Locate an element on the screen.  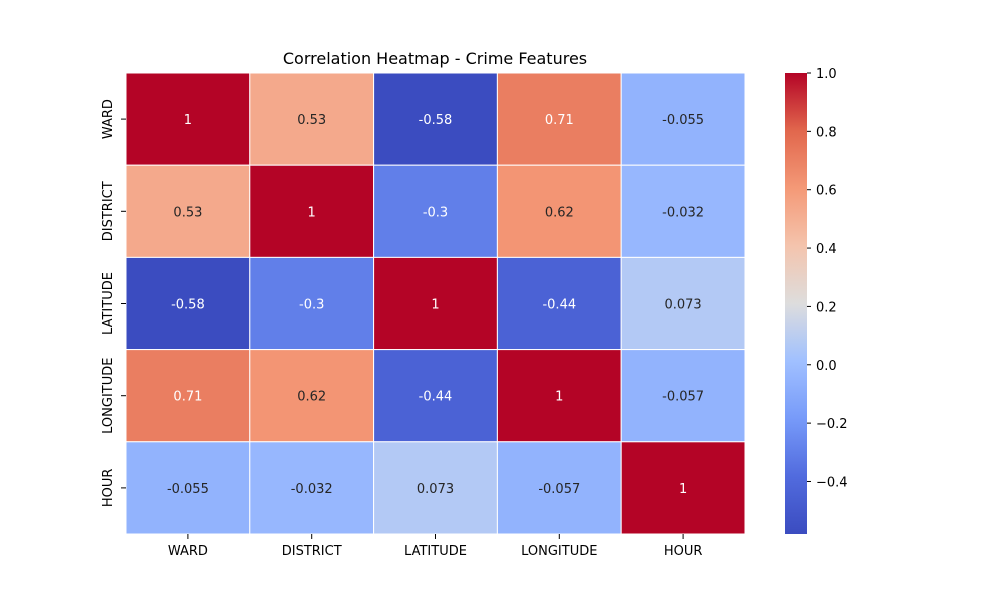
x-tick-label: LATITUDE is located at coordinates (435, 551).